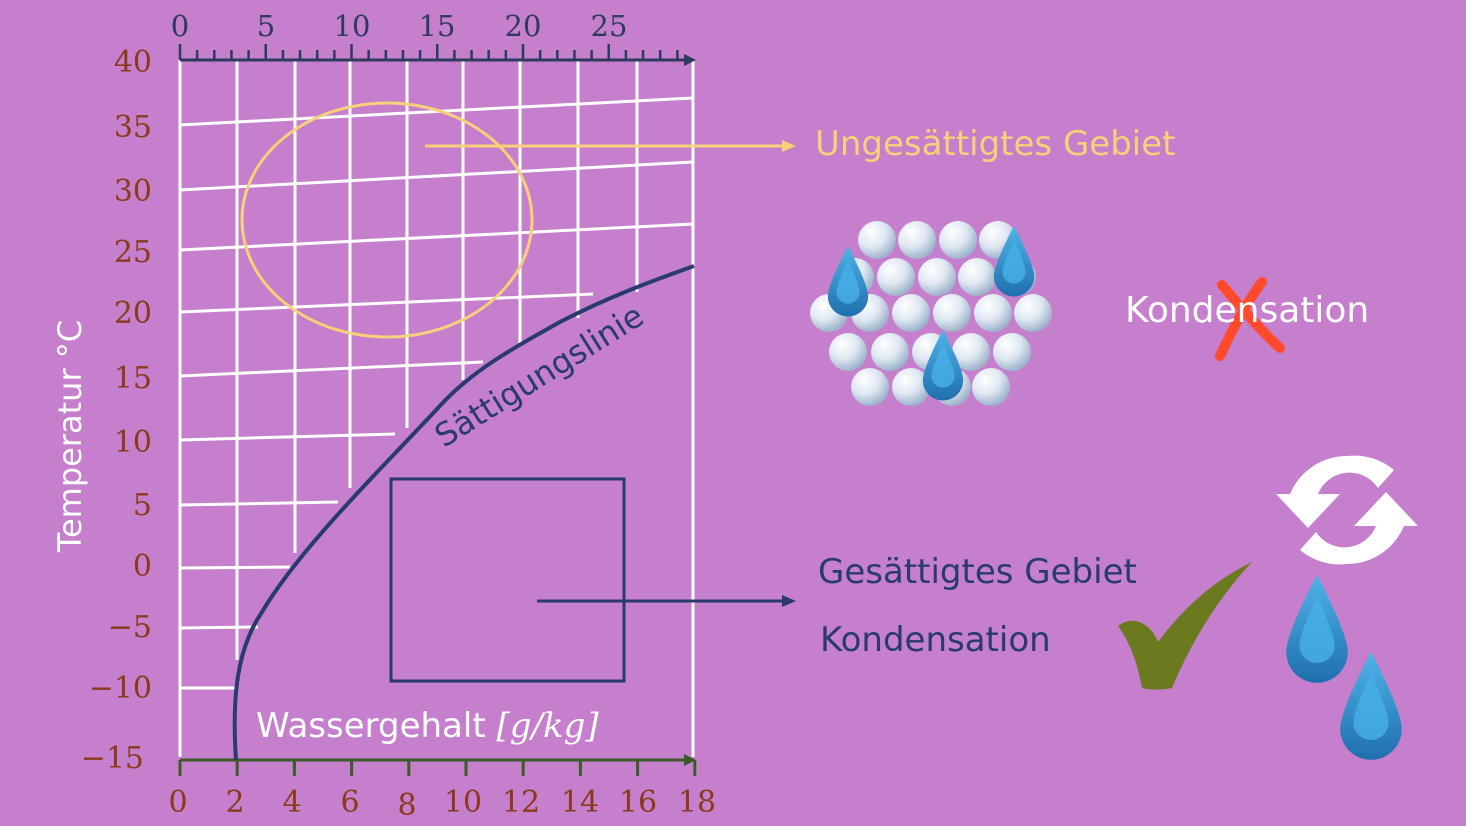  What do you see at coordinates (177, 802) in the screenshot?
I see `x-tick-label: 0` at bounding box center [177, 802].